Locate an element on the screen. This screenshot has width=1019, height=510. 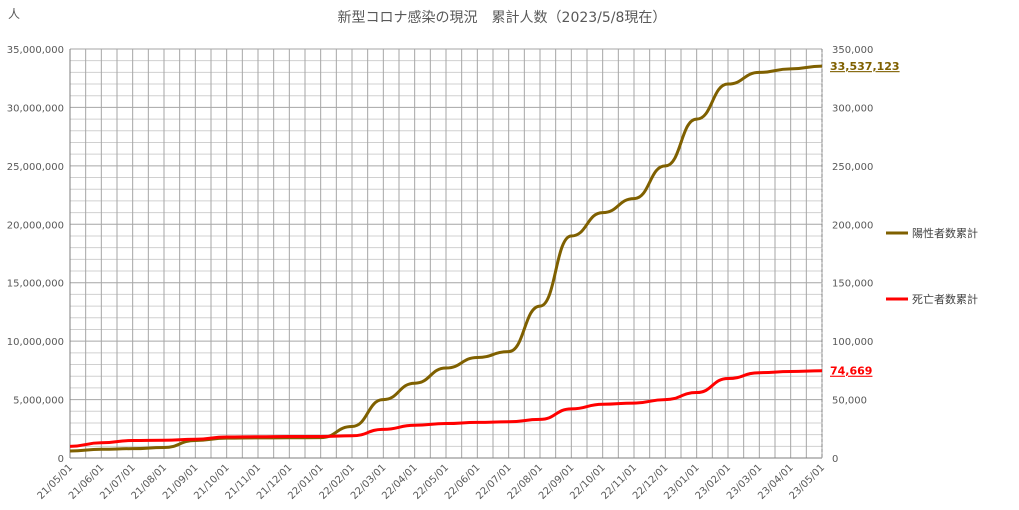
y2-tick-label: 350,000 is located at coordinates (852, 50).